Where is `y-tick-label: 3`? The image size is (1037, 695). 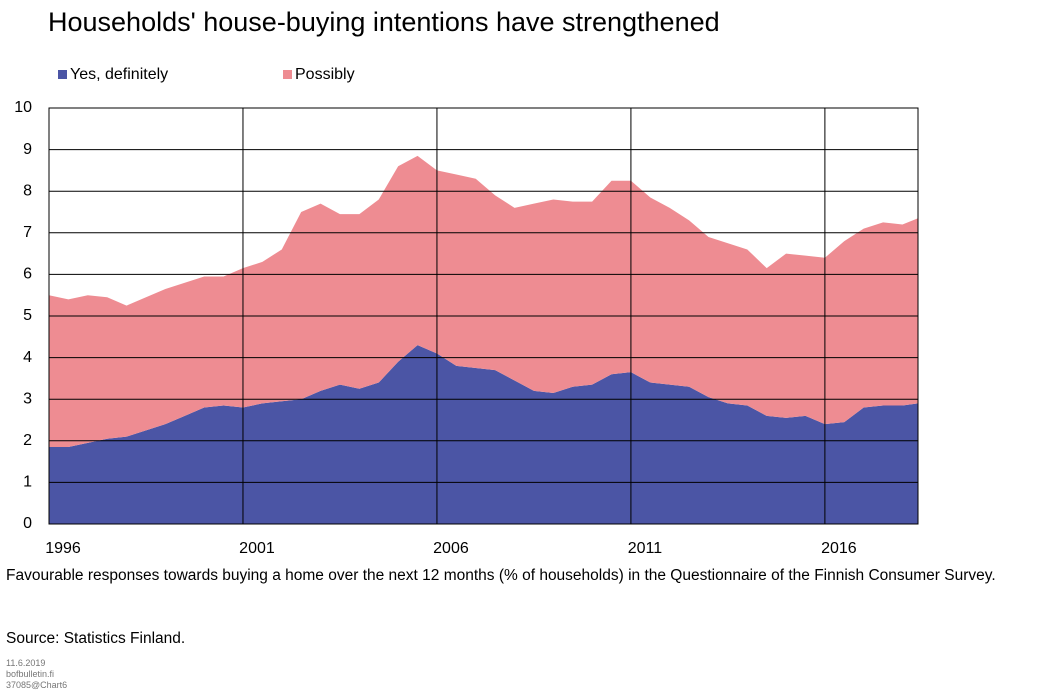 y-tick-label: 3 is located at coordinates (27, 398).